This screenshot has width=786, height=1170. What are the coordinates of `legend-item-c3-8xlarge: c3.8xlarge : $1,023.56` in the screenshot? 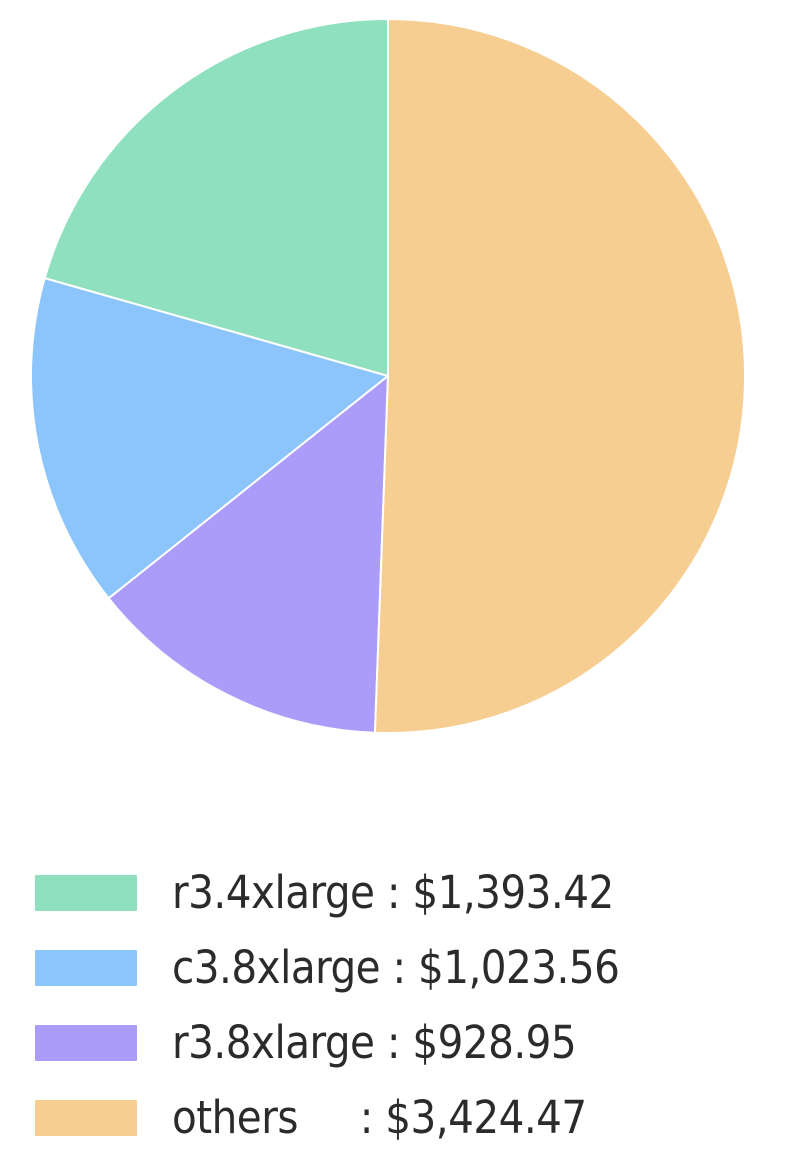 It's located at (393, 968).